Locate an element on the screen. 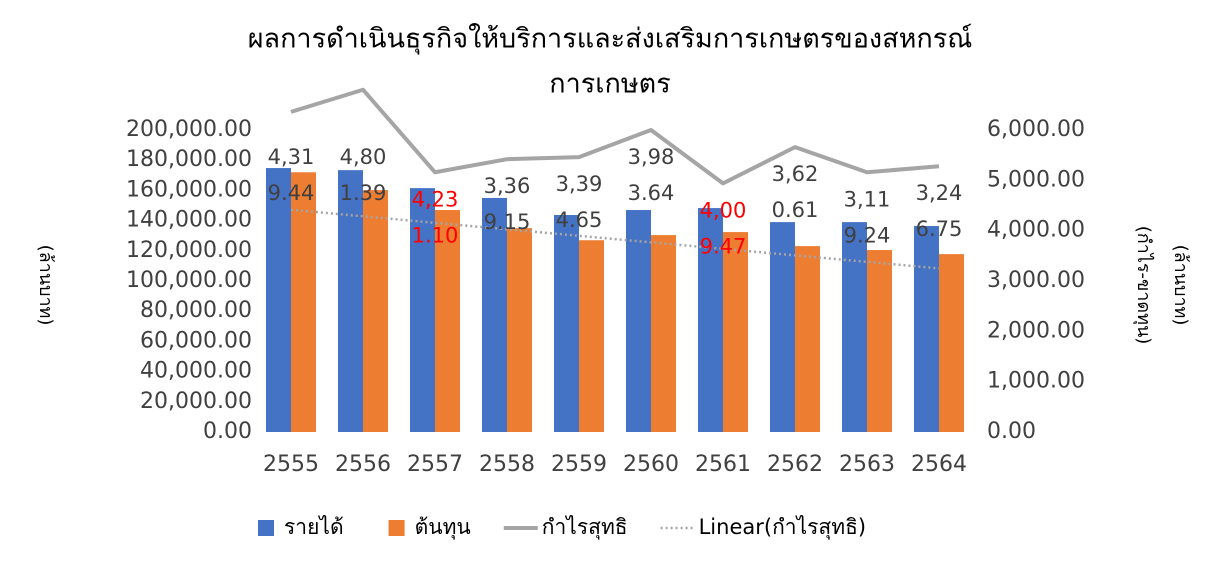  annotation: 4,00 is located at coordinates (723, 210).